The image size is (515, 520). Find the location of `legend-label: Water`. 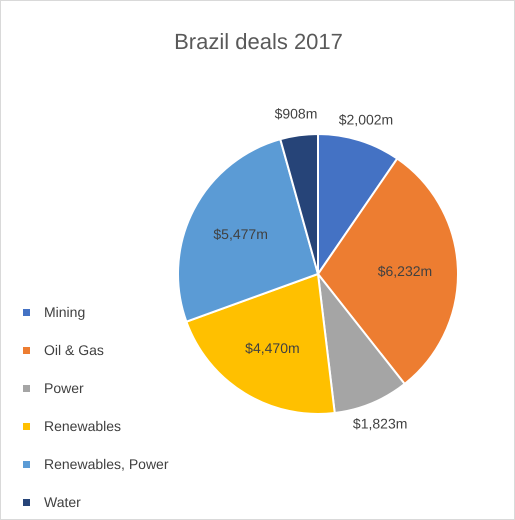

legend-label: Water is located at coordinates (62, 502).